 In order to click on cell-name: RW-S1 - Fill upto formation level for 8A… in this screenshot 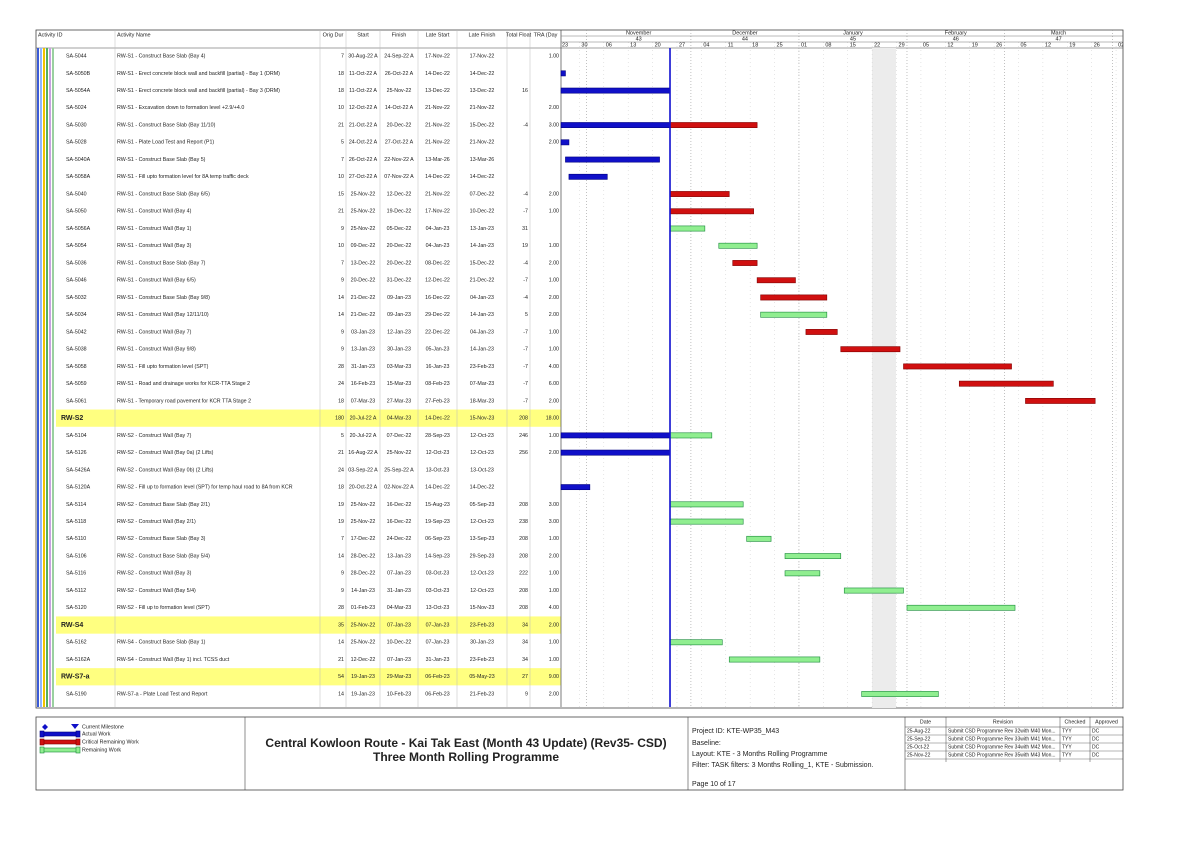, I will do `click(183, 177)`.